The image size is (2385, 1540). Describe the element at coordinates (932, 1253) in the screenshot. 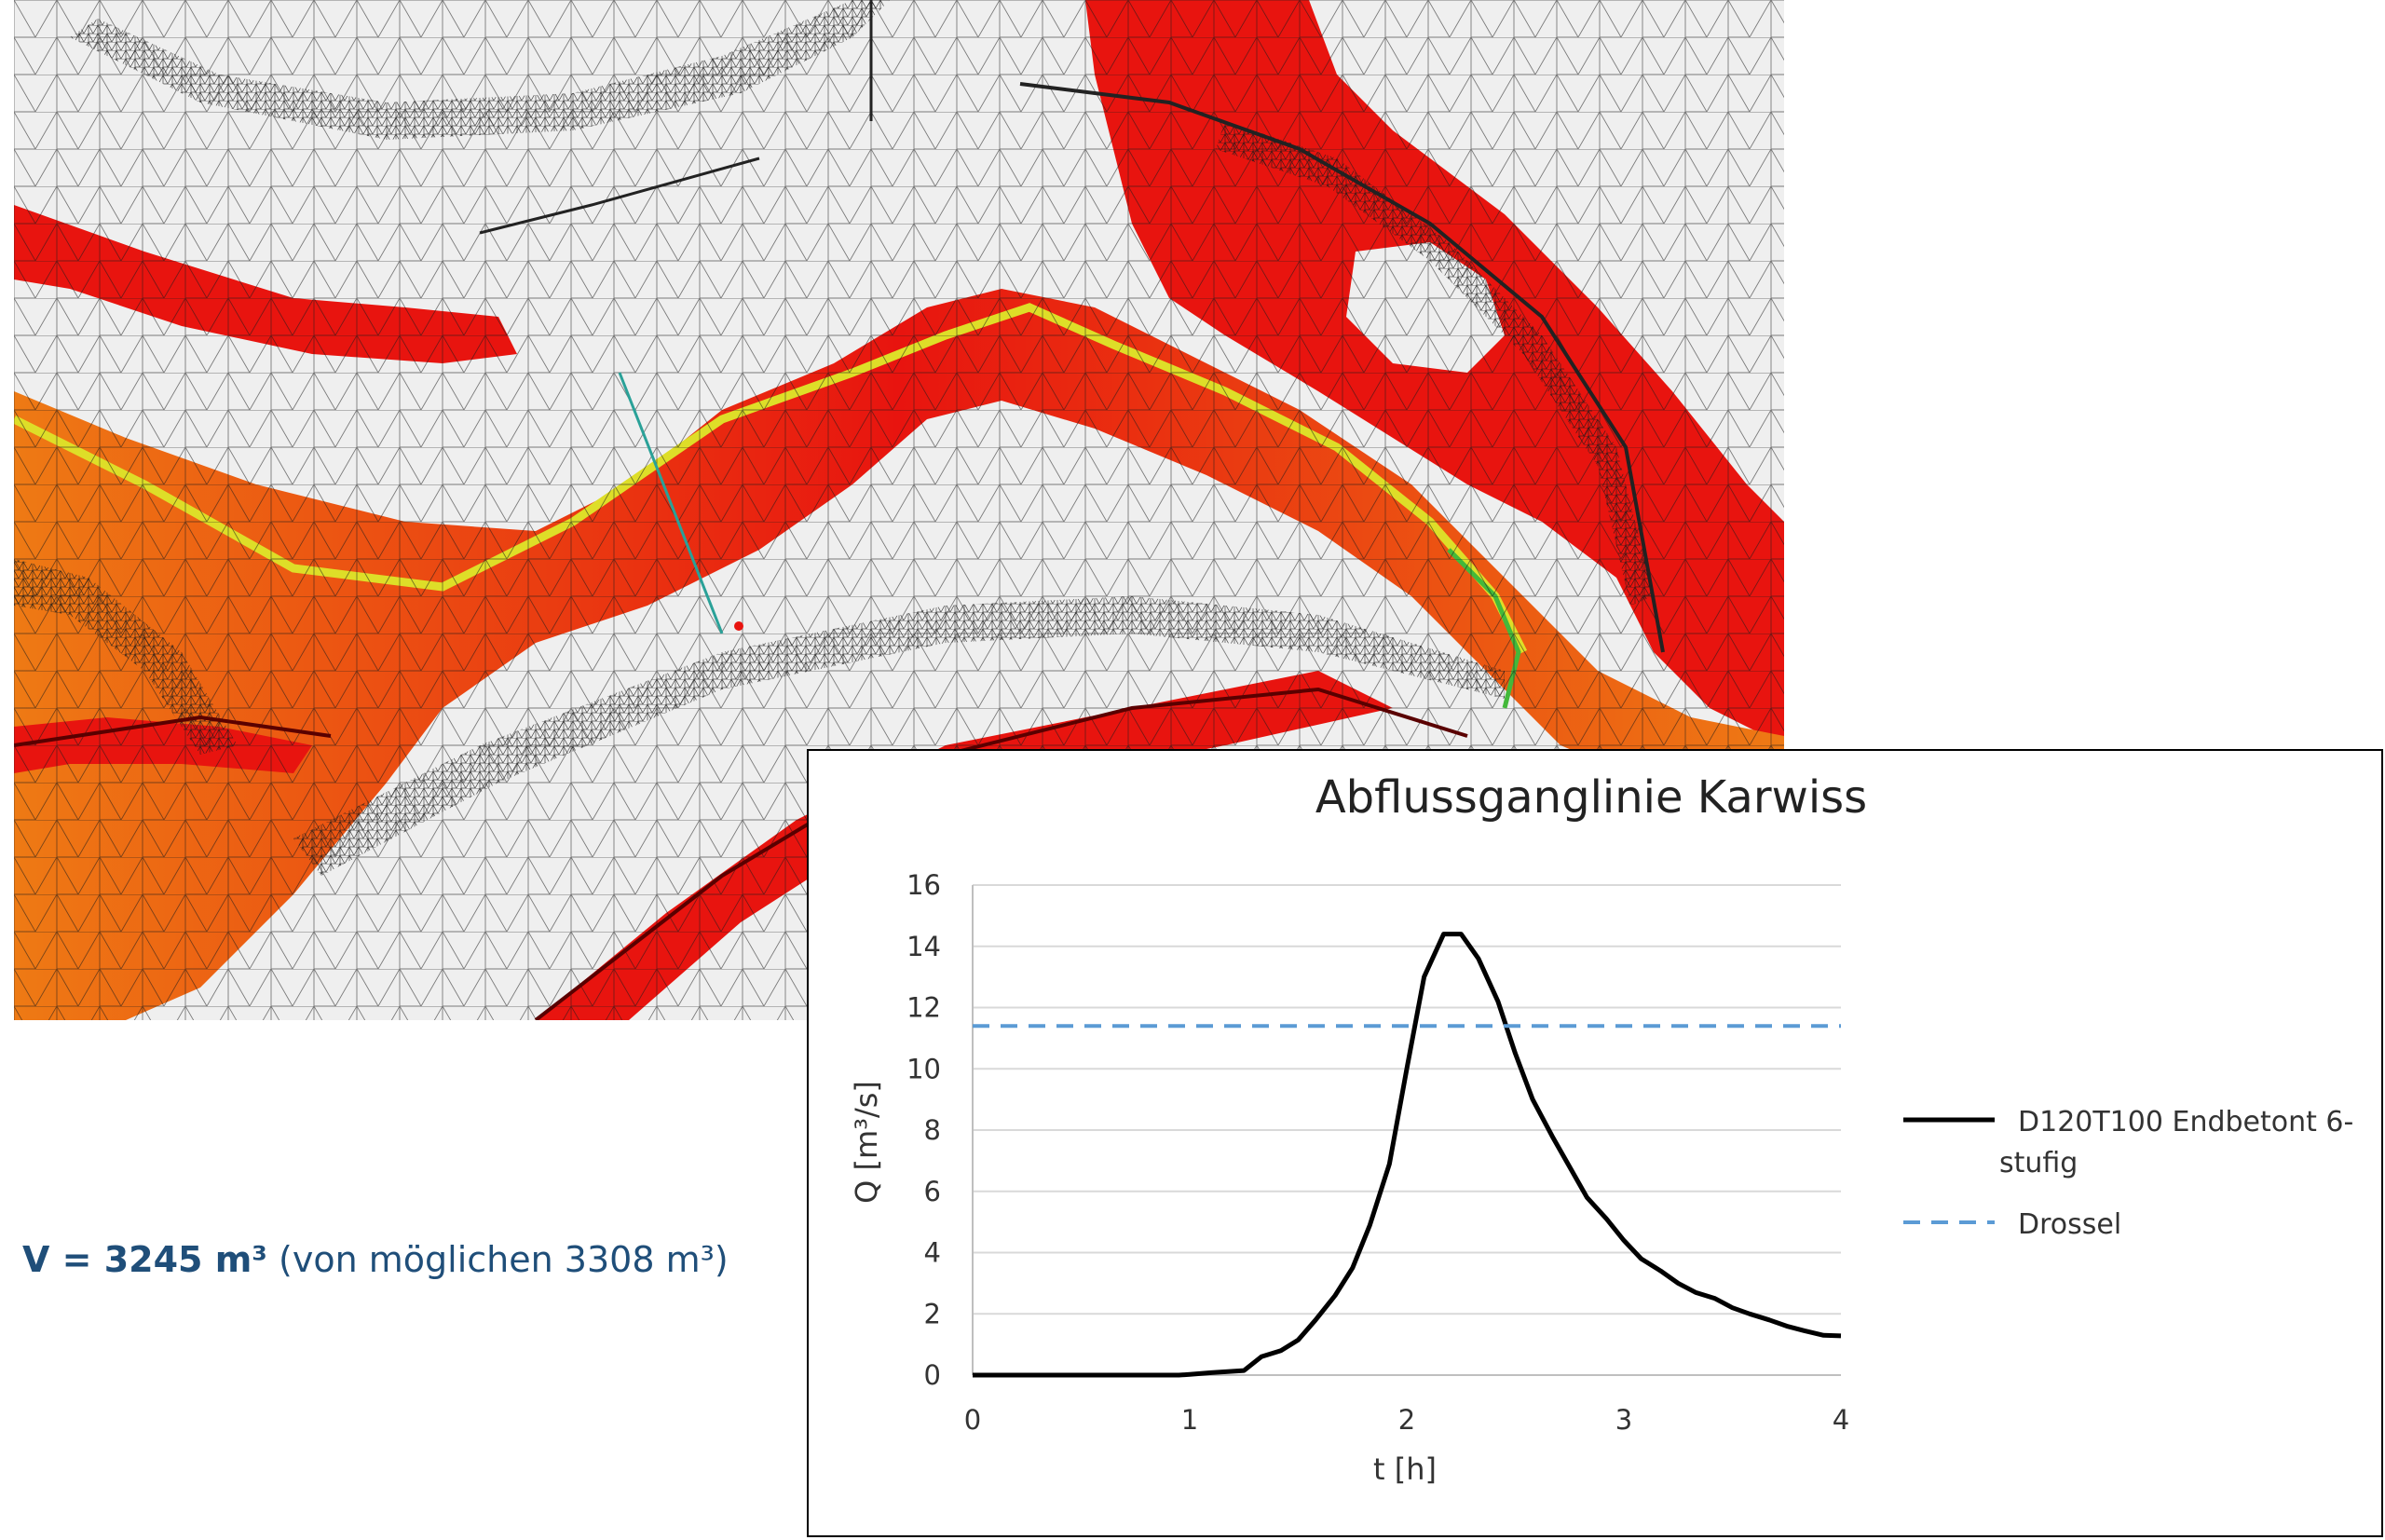

I see `y-tick-label: 4` at that location.